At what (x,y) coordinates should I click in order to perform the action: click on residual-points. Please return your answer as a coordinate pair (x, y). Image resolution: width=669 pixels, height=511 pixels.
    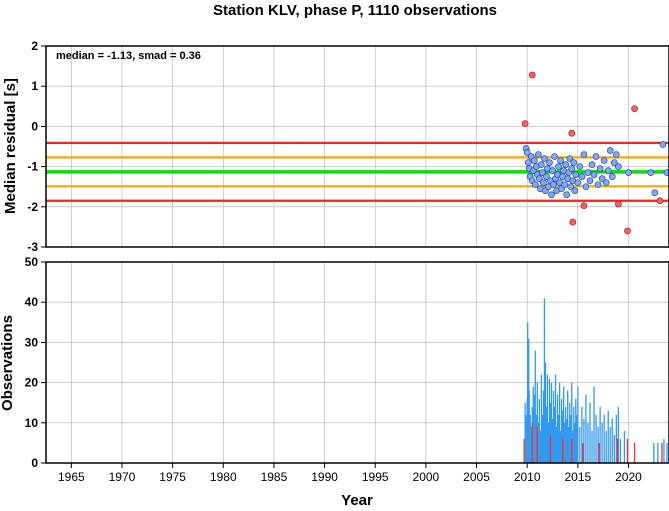
    Looking at the image, I should click on (595, 153).